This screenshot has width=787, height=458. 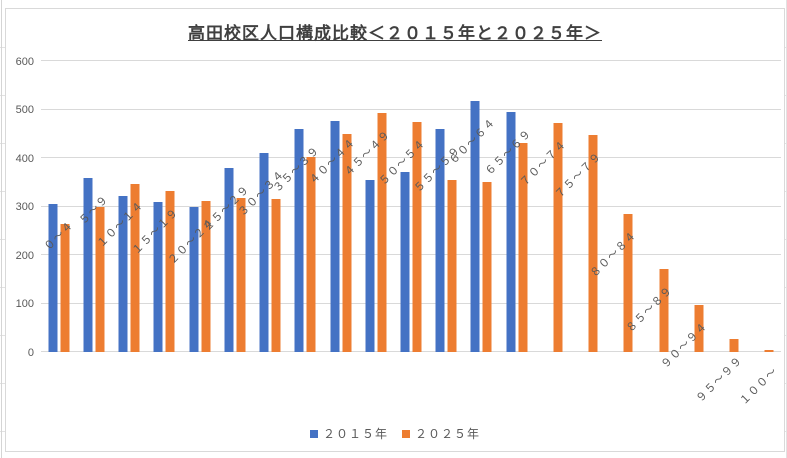 I want to click on y-axis-tick-label: 400, so click(x=24, y=158).